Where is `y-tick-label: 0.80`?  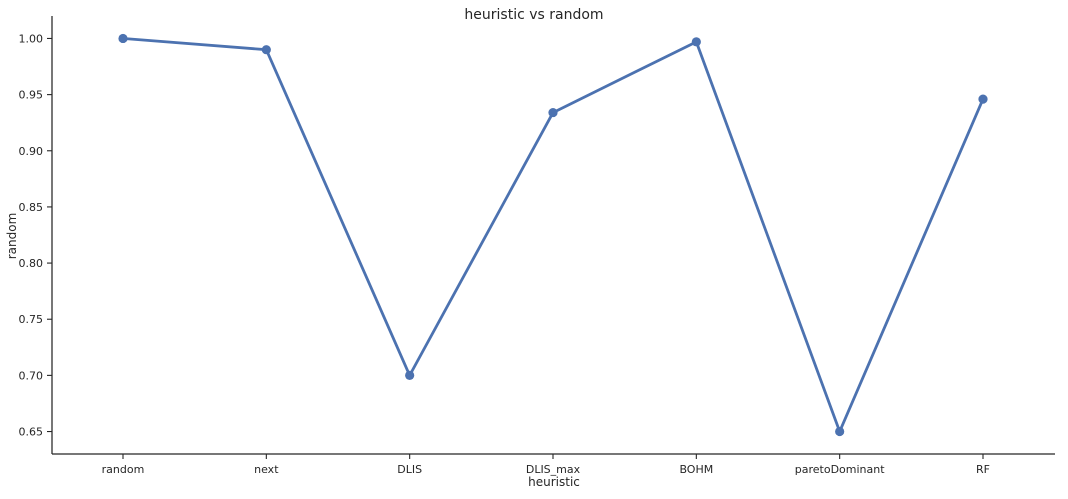
y-tick-label: 0.80 is located at coordinates (31, 263).